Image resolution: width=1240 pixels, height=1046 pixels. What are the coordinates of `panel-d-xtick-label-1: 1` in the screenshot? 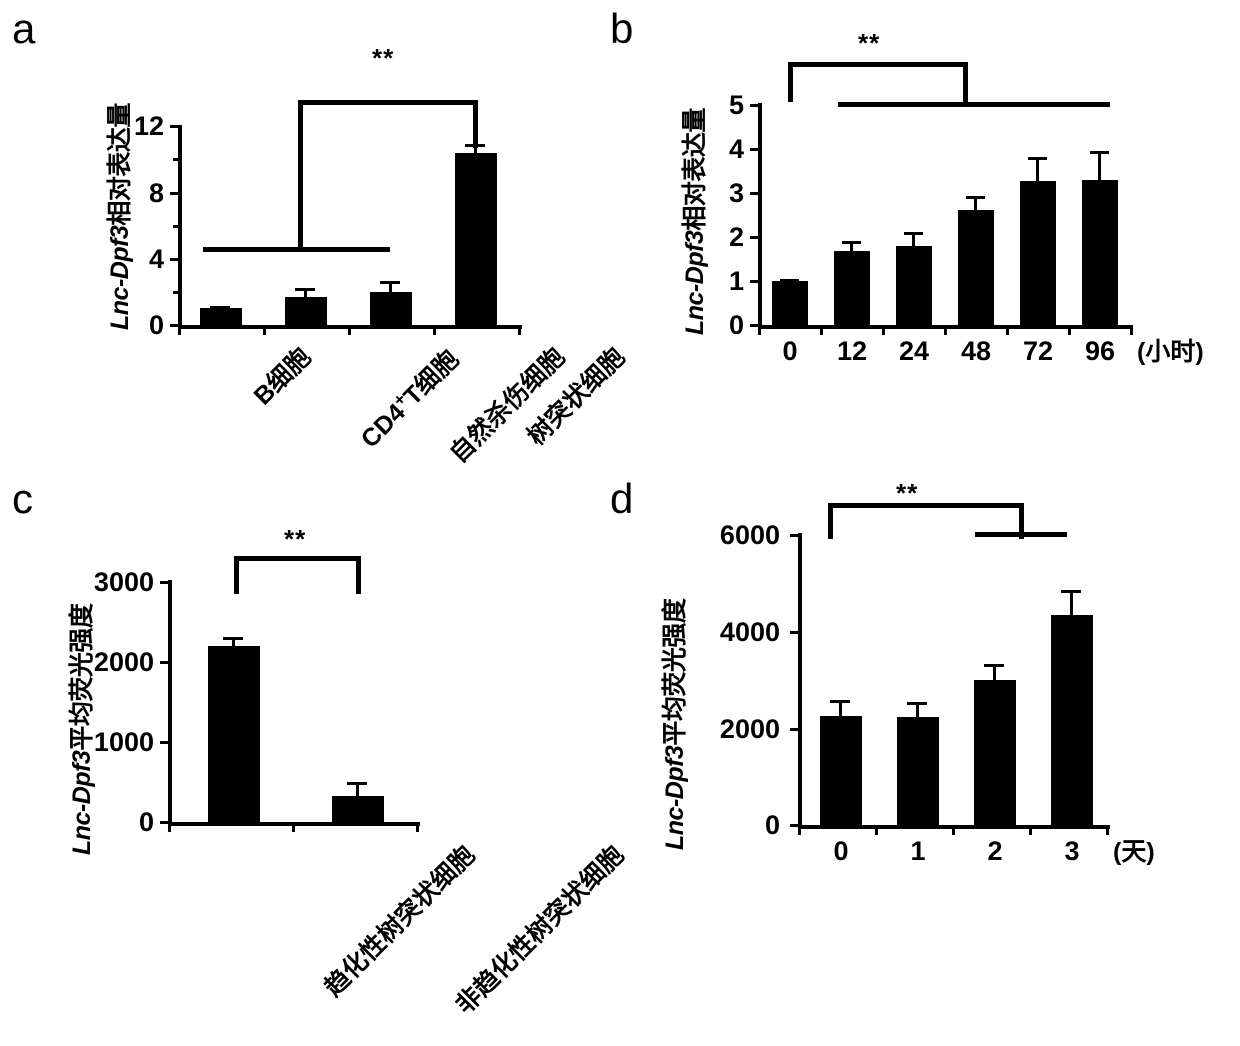 It's located at (918, 851).